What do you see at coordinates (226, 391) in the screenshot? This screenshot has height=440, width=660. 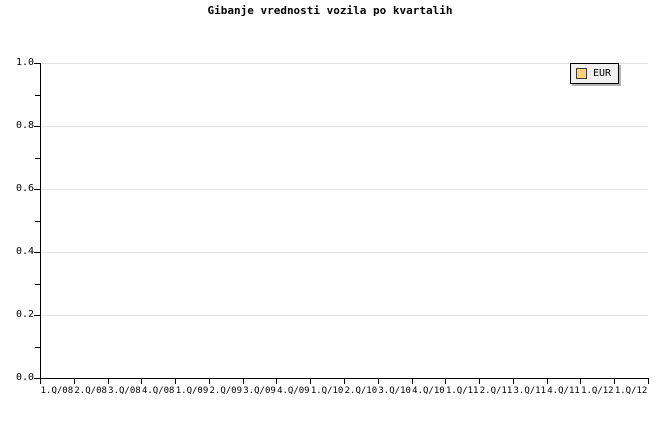 I see `x-axis-label: 2.Q/09` at bounding box center [226, 391].